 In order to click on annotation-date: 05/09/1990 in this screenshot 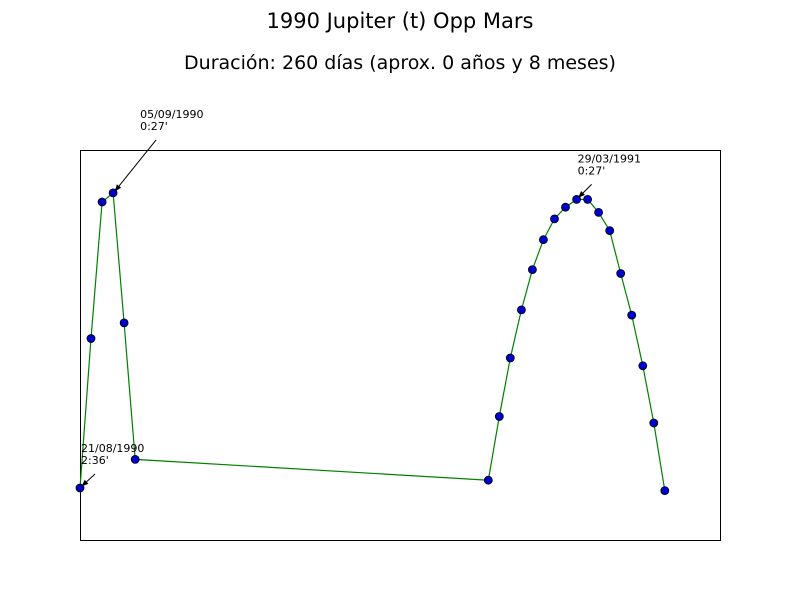, I will do `click(171, 114)`.